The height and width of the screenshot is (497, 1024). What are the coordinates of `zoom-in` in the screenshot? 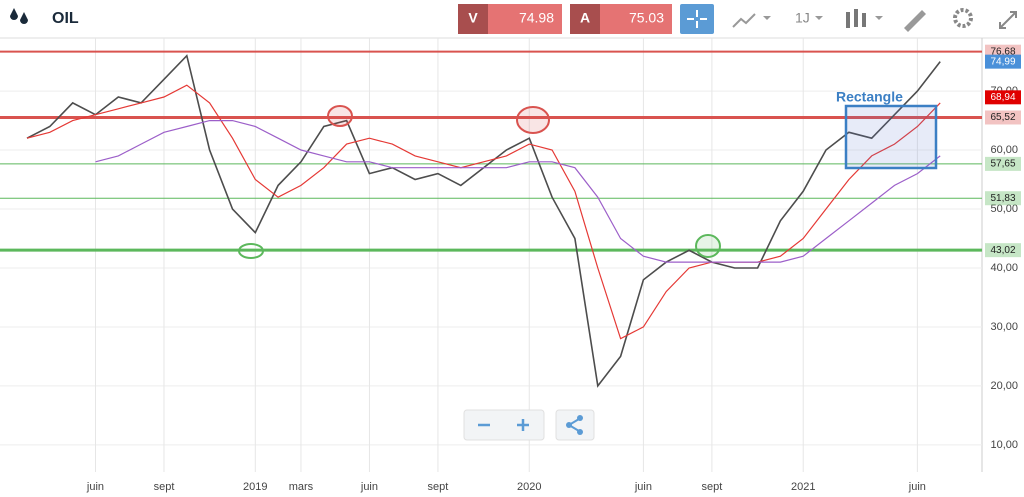 It's located at (523, 425).